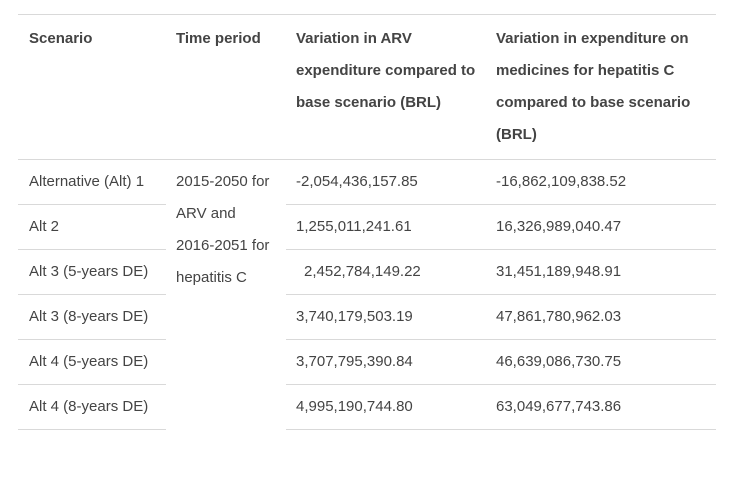 This screenshot has width=739, height=486. I want to click on header-time-period: Time period, so click(226, 87).